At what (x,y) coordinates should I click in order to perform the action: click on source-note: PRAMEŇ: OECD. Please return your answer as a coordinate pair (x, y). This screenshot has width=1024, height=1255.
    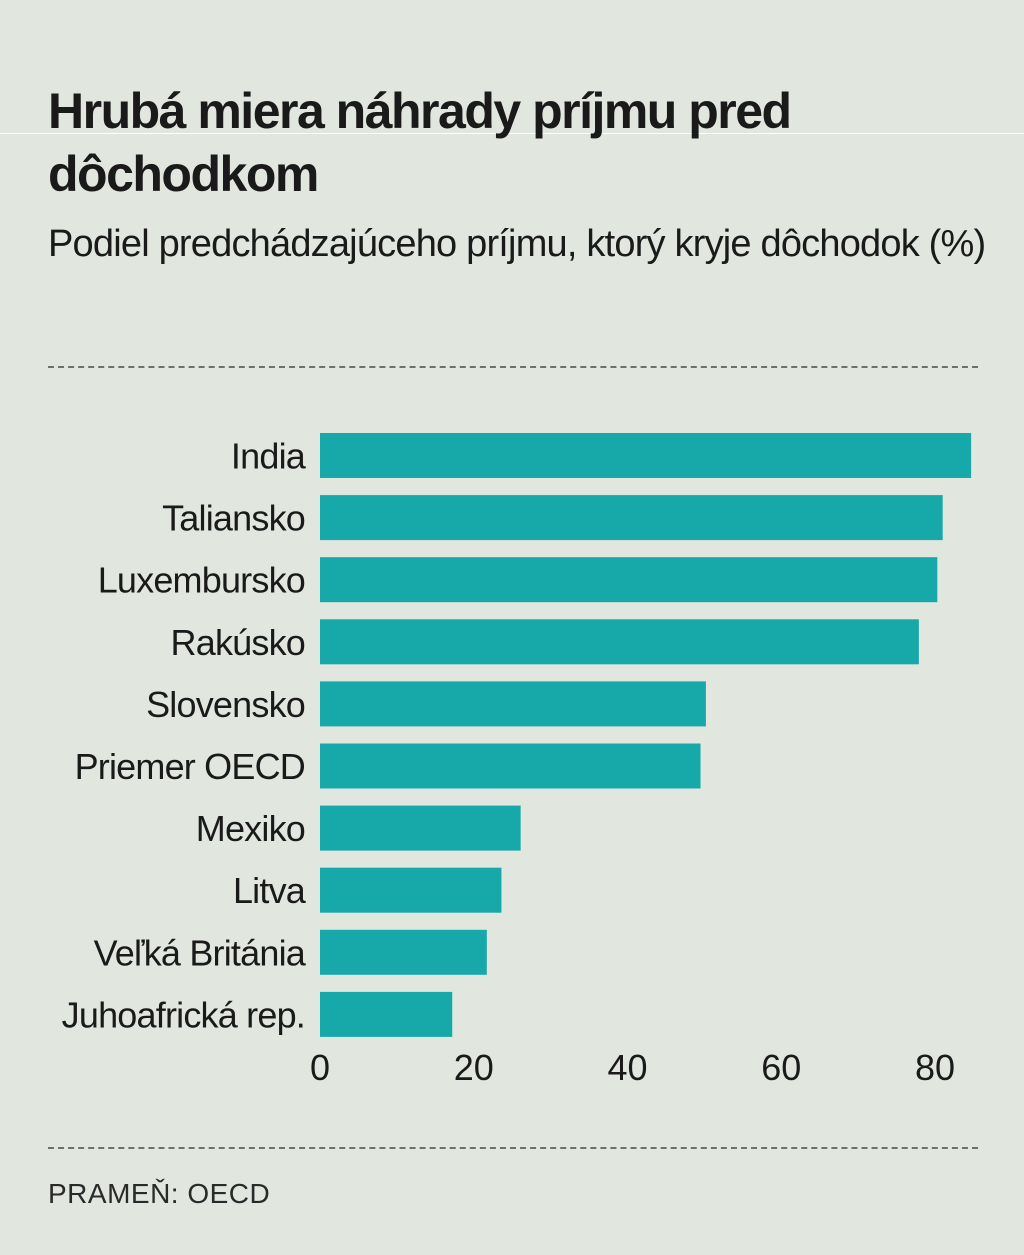
    Looking at the image, I should click on (159, 1193).